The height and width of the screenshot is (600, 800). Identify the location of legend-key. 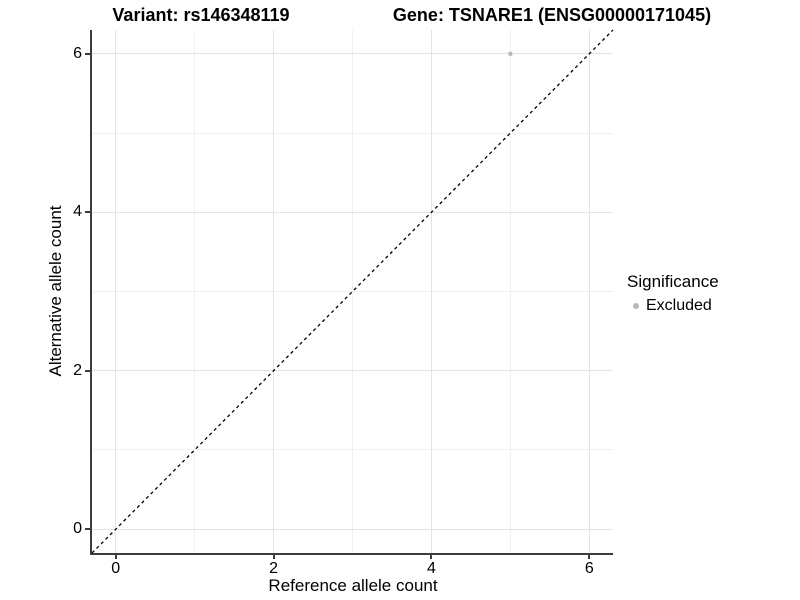
(635, 306).